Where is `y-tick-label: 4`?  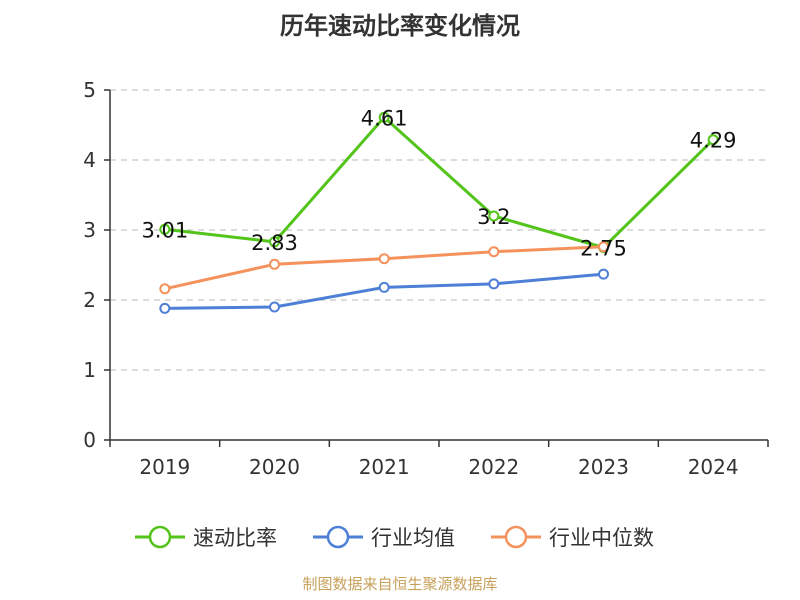 y-tick-label: 4 is located at coordinates (89, 160).